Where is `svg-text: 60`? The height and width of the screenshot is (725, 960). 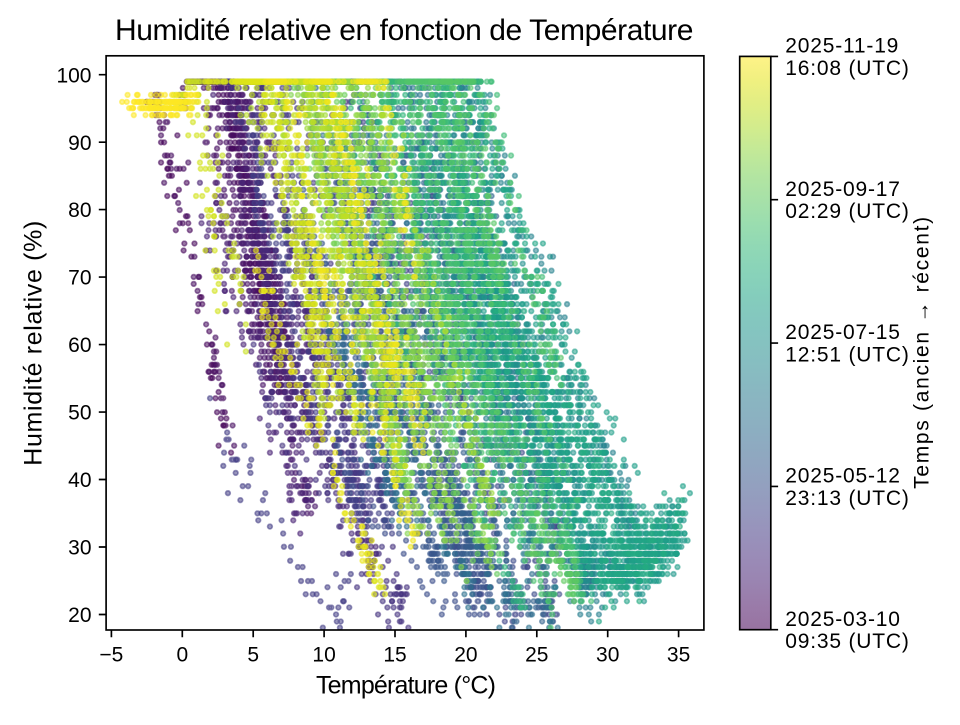
svg-text: 60 is located at coordinates (79, 345).